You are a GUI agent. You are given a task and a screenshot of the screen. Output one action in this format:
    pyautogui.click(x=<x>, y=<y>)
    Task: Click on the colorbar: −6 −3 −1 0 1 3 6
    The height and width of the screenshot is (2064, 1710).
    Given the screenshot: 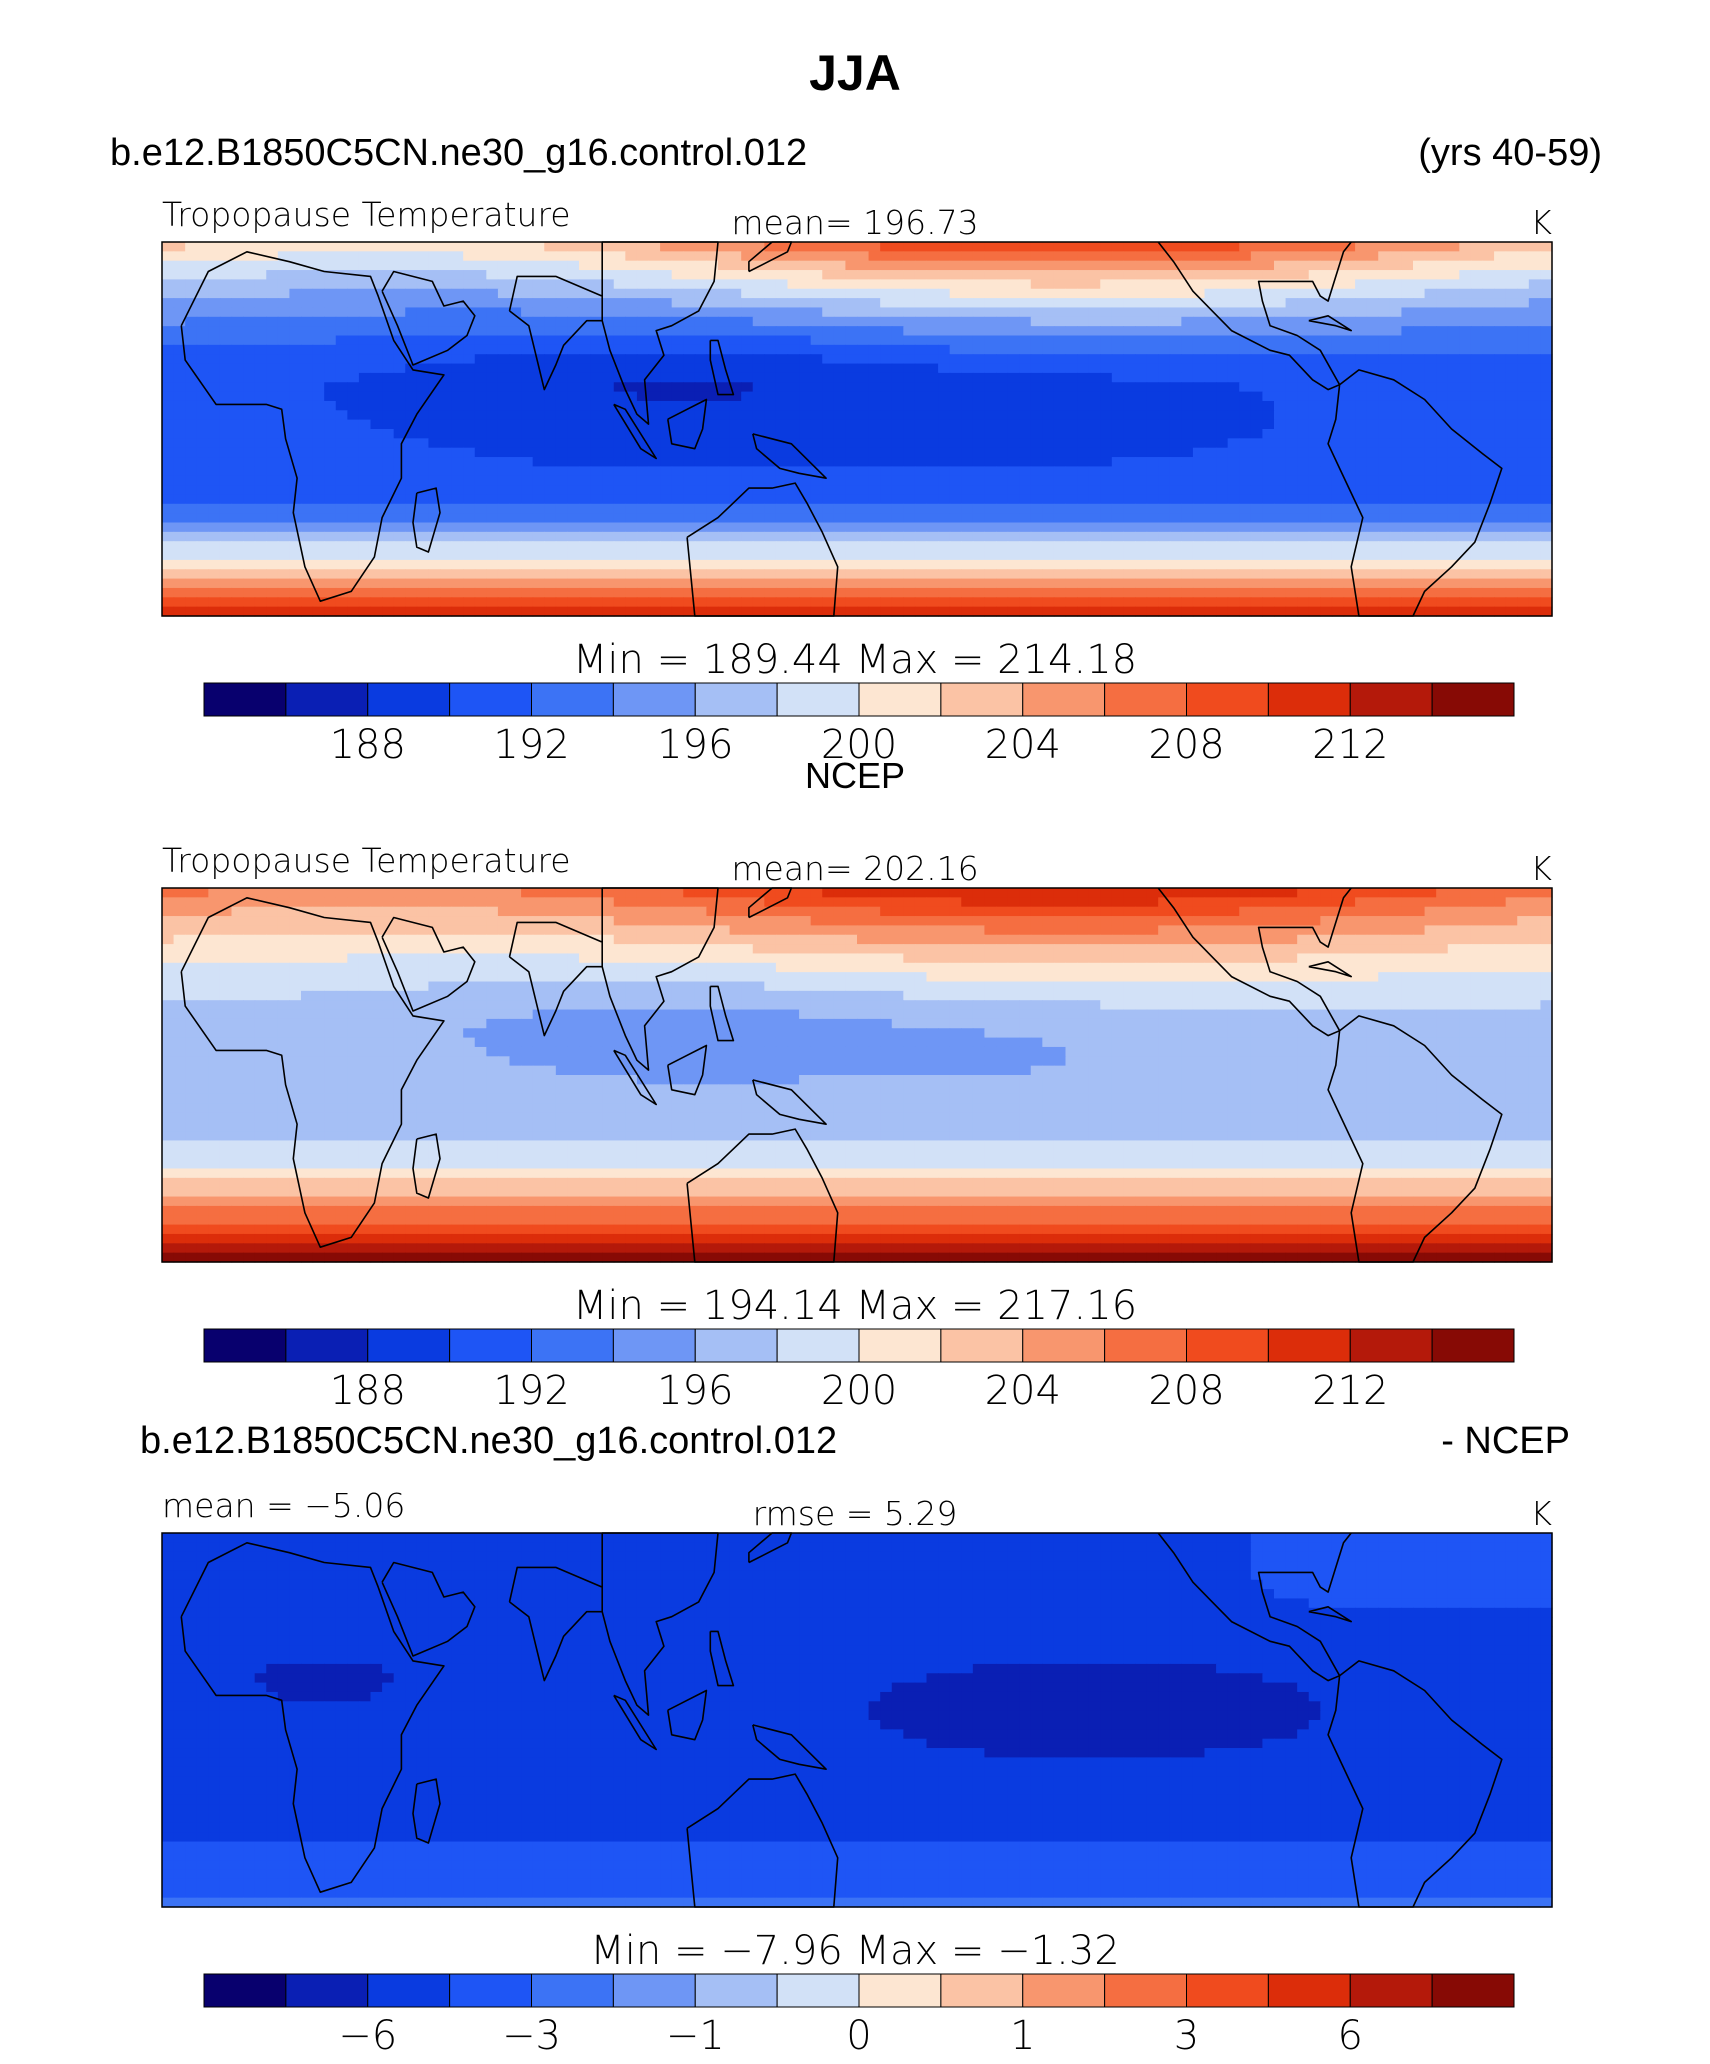 What is the action you would take?
    pyautogui.click(x=859, y=2016)
    